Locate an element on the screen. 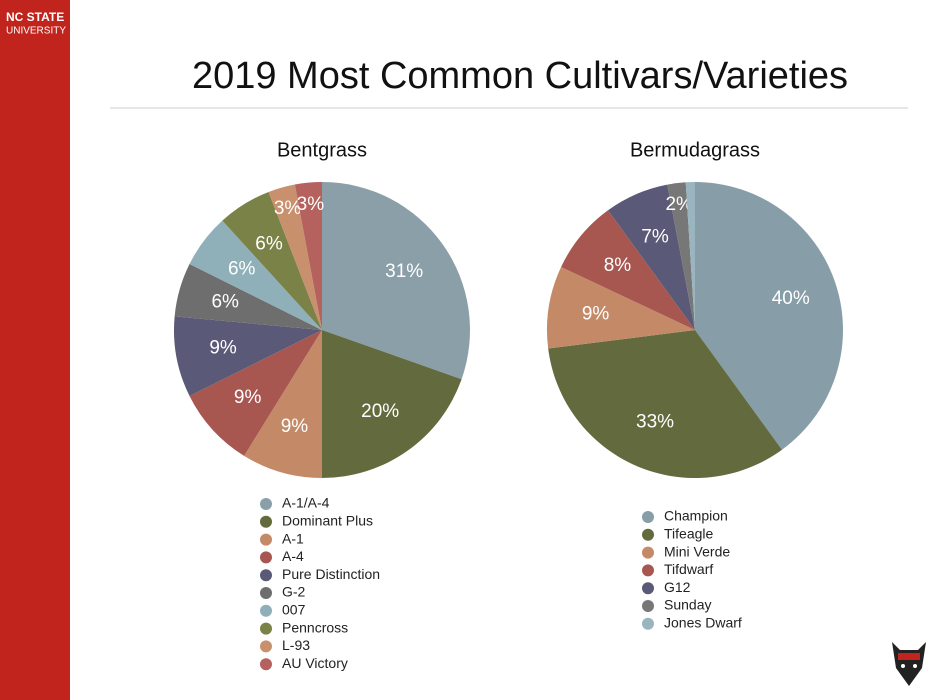 The image size is (933, 700). chart-title: Bermudagrass is located at coordinates (695, 150).